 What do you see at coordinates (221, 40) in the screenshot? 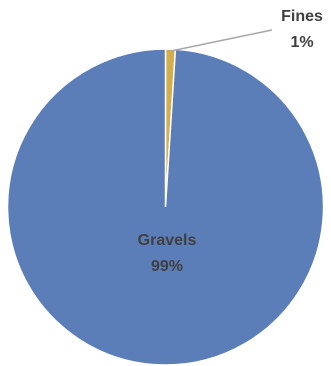
I see `fines-leader-line` at bounding box center [221, 40].